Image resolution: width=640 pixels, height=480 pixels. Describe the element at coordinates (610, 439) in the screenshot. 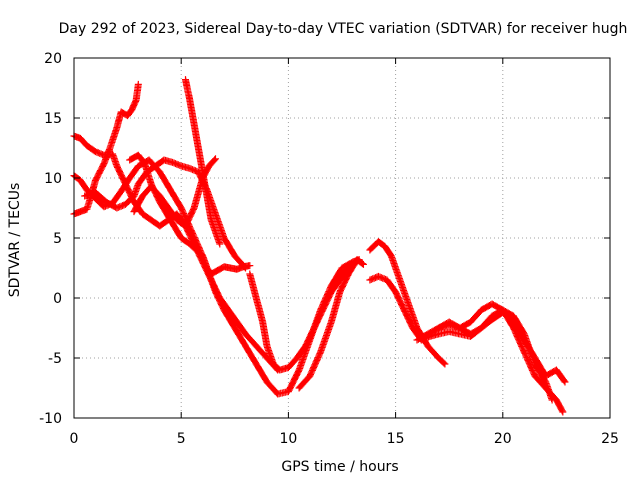

I see `x-tick-label: 25` at that location.